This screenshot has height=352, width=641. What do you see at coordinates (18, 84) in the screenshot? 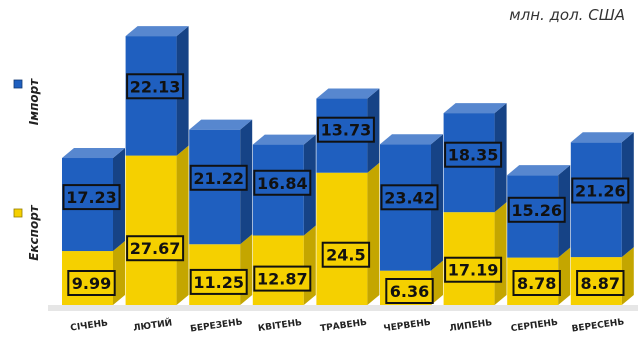
I see `legend-import-marker` at bounding box center [18, 84].